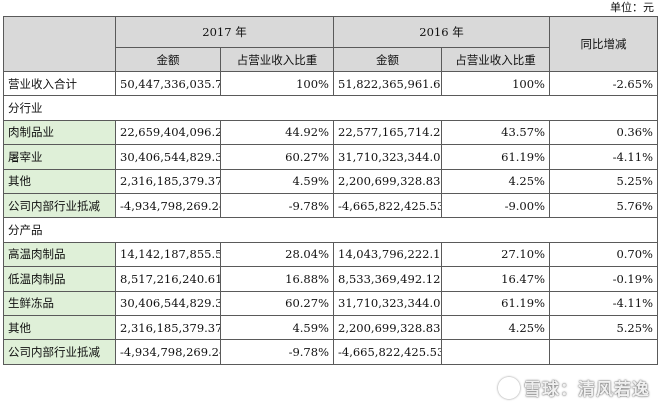 The height and width of the screenshot is (404, 660). Describe the element at coordinates (632, 7) in the screenshot. I see `unit-label: 单位：元` at that location.